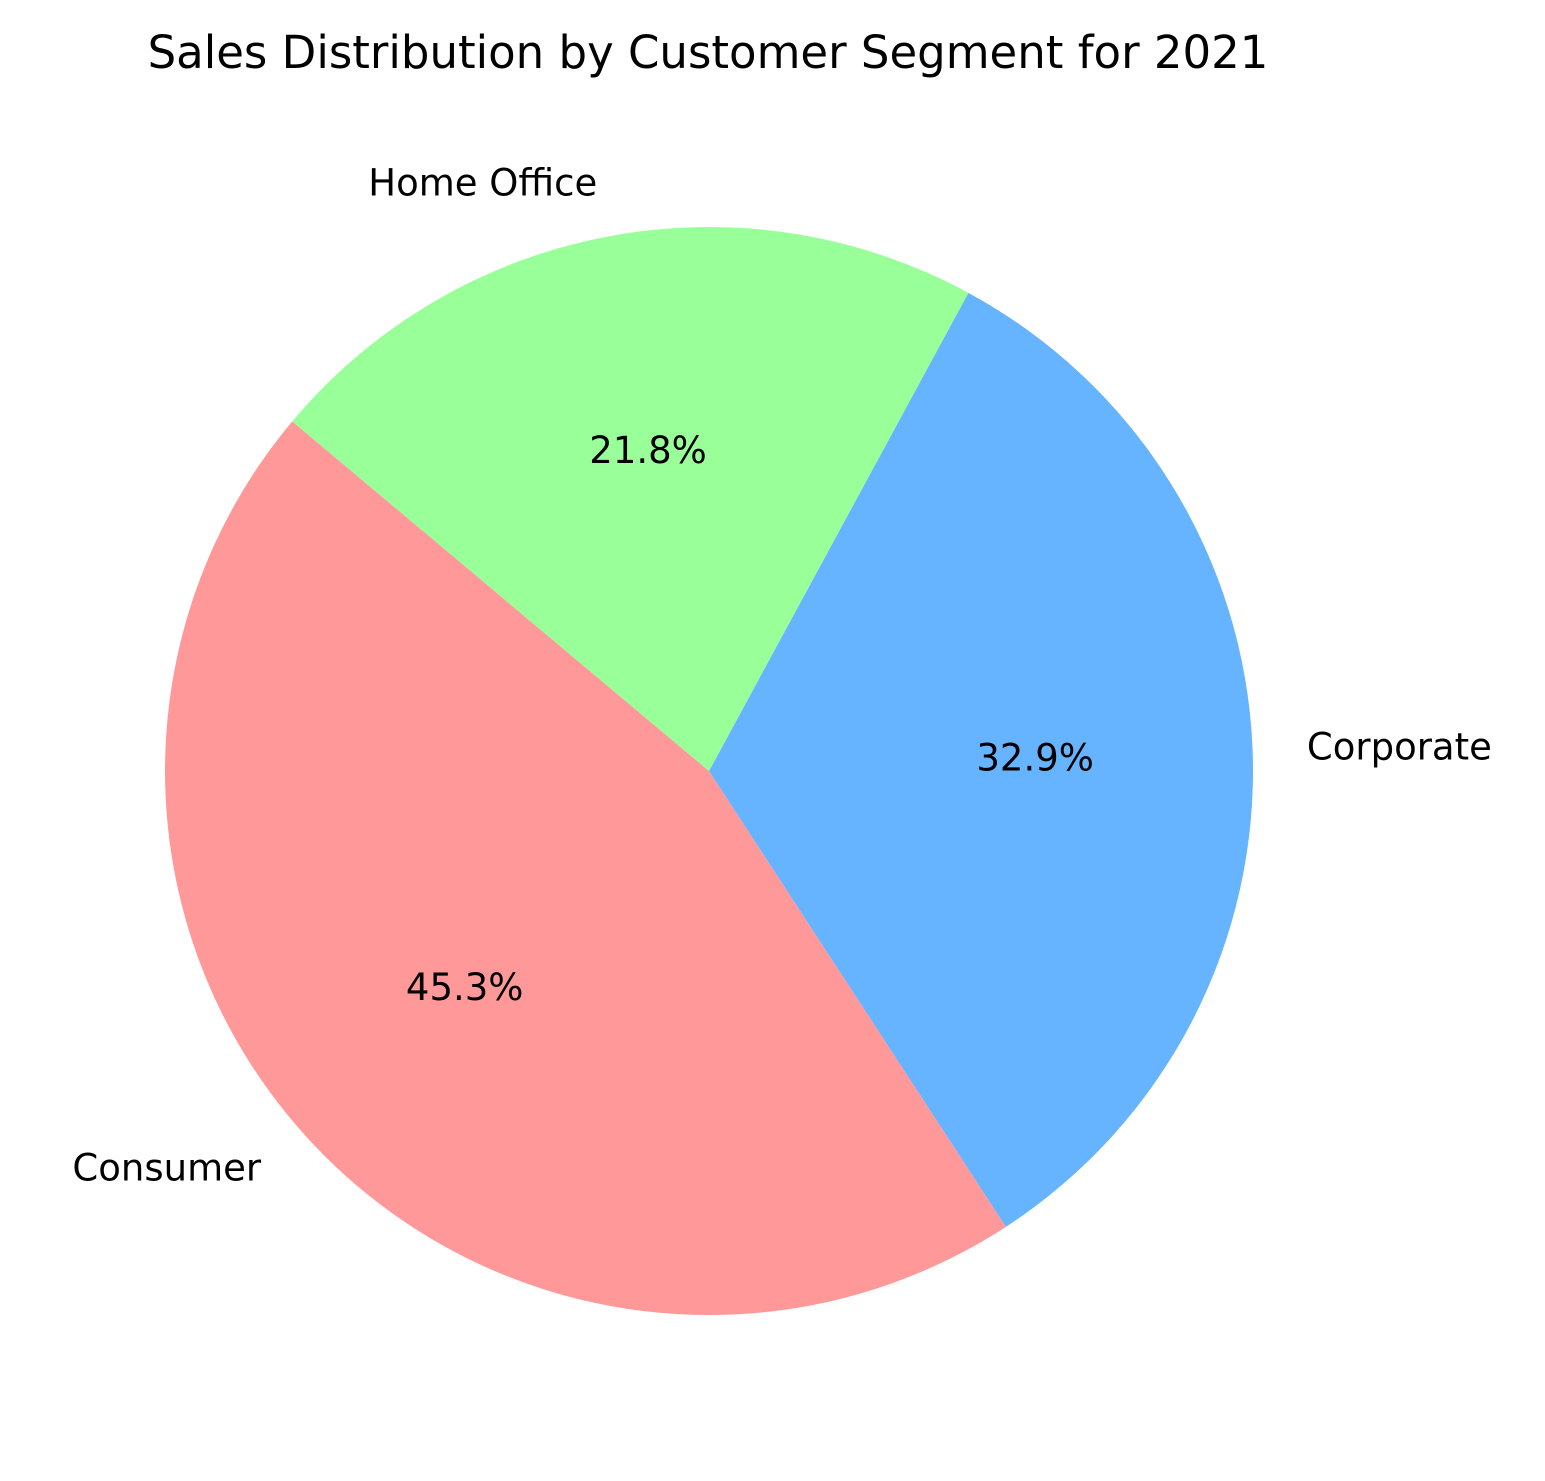 The height and width of the screenshot is (1481, 1545). I want to click on pct-label-corporate: 32.9%, so click(1035, 757).